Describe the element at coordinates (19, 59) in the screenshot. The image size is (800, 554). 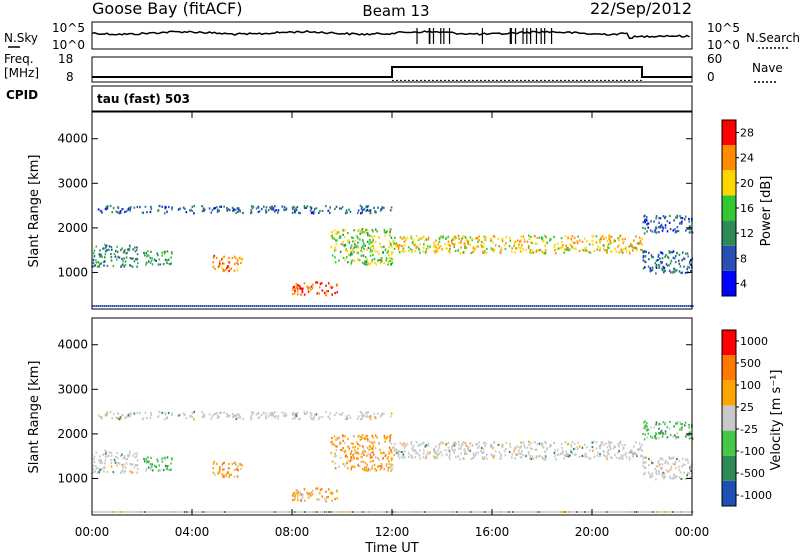
I see `freq-label-line1: Freq.` at that location.